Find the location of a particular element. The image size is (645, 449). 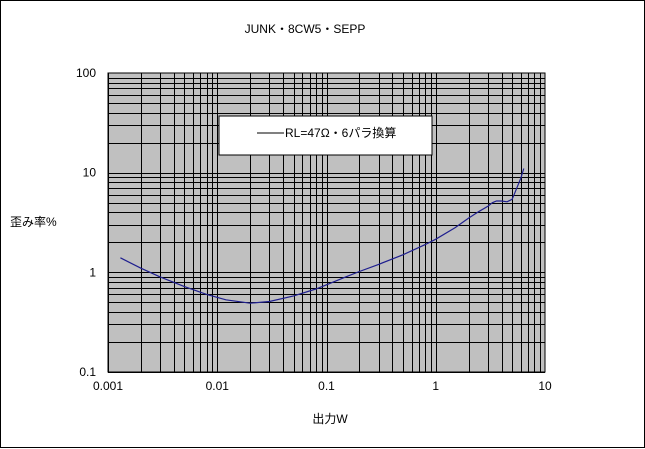

x-tick-label: 0.001 is located at coordinates (108, 386).